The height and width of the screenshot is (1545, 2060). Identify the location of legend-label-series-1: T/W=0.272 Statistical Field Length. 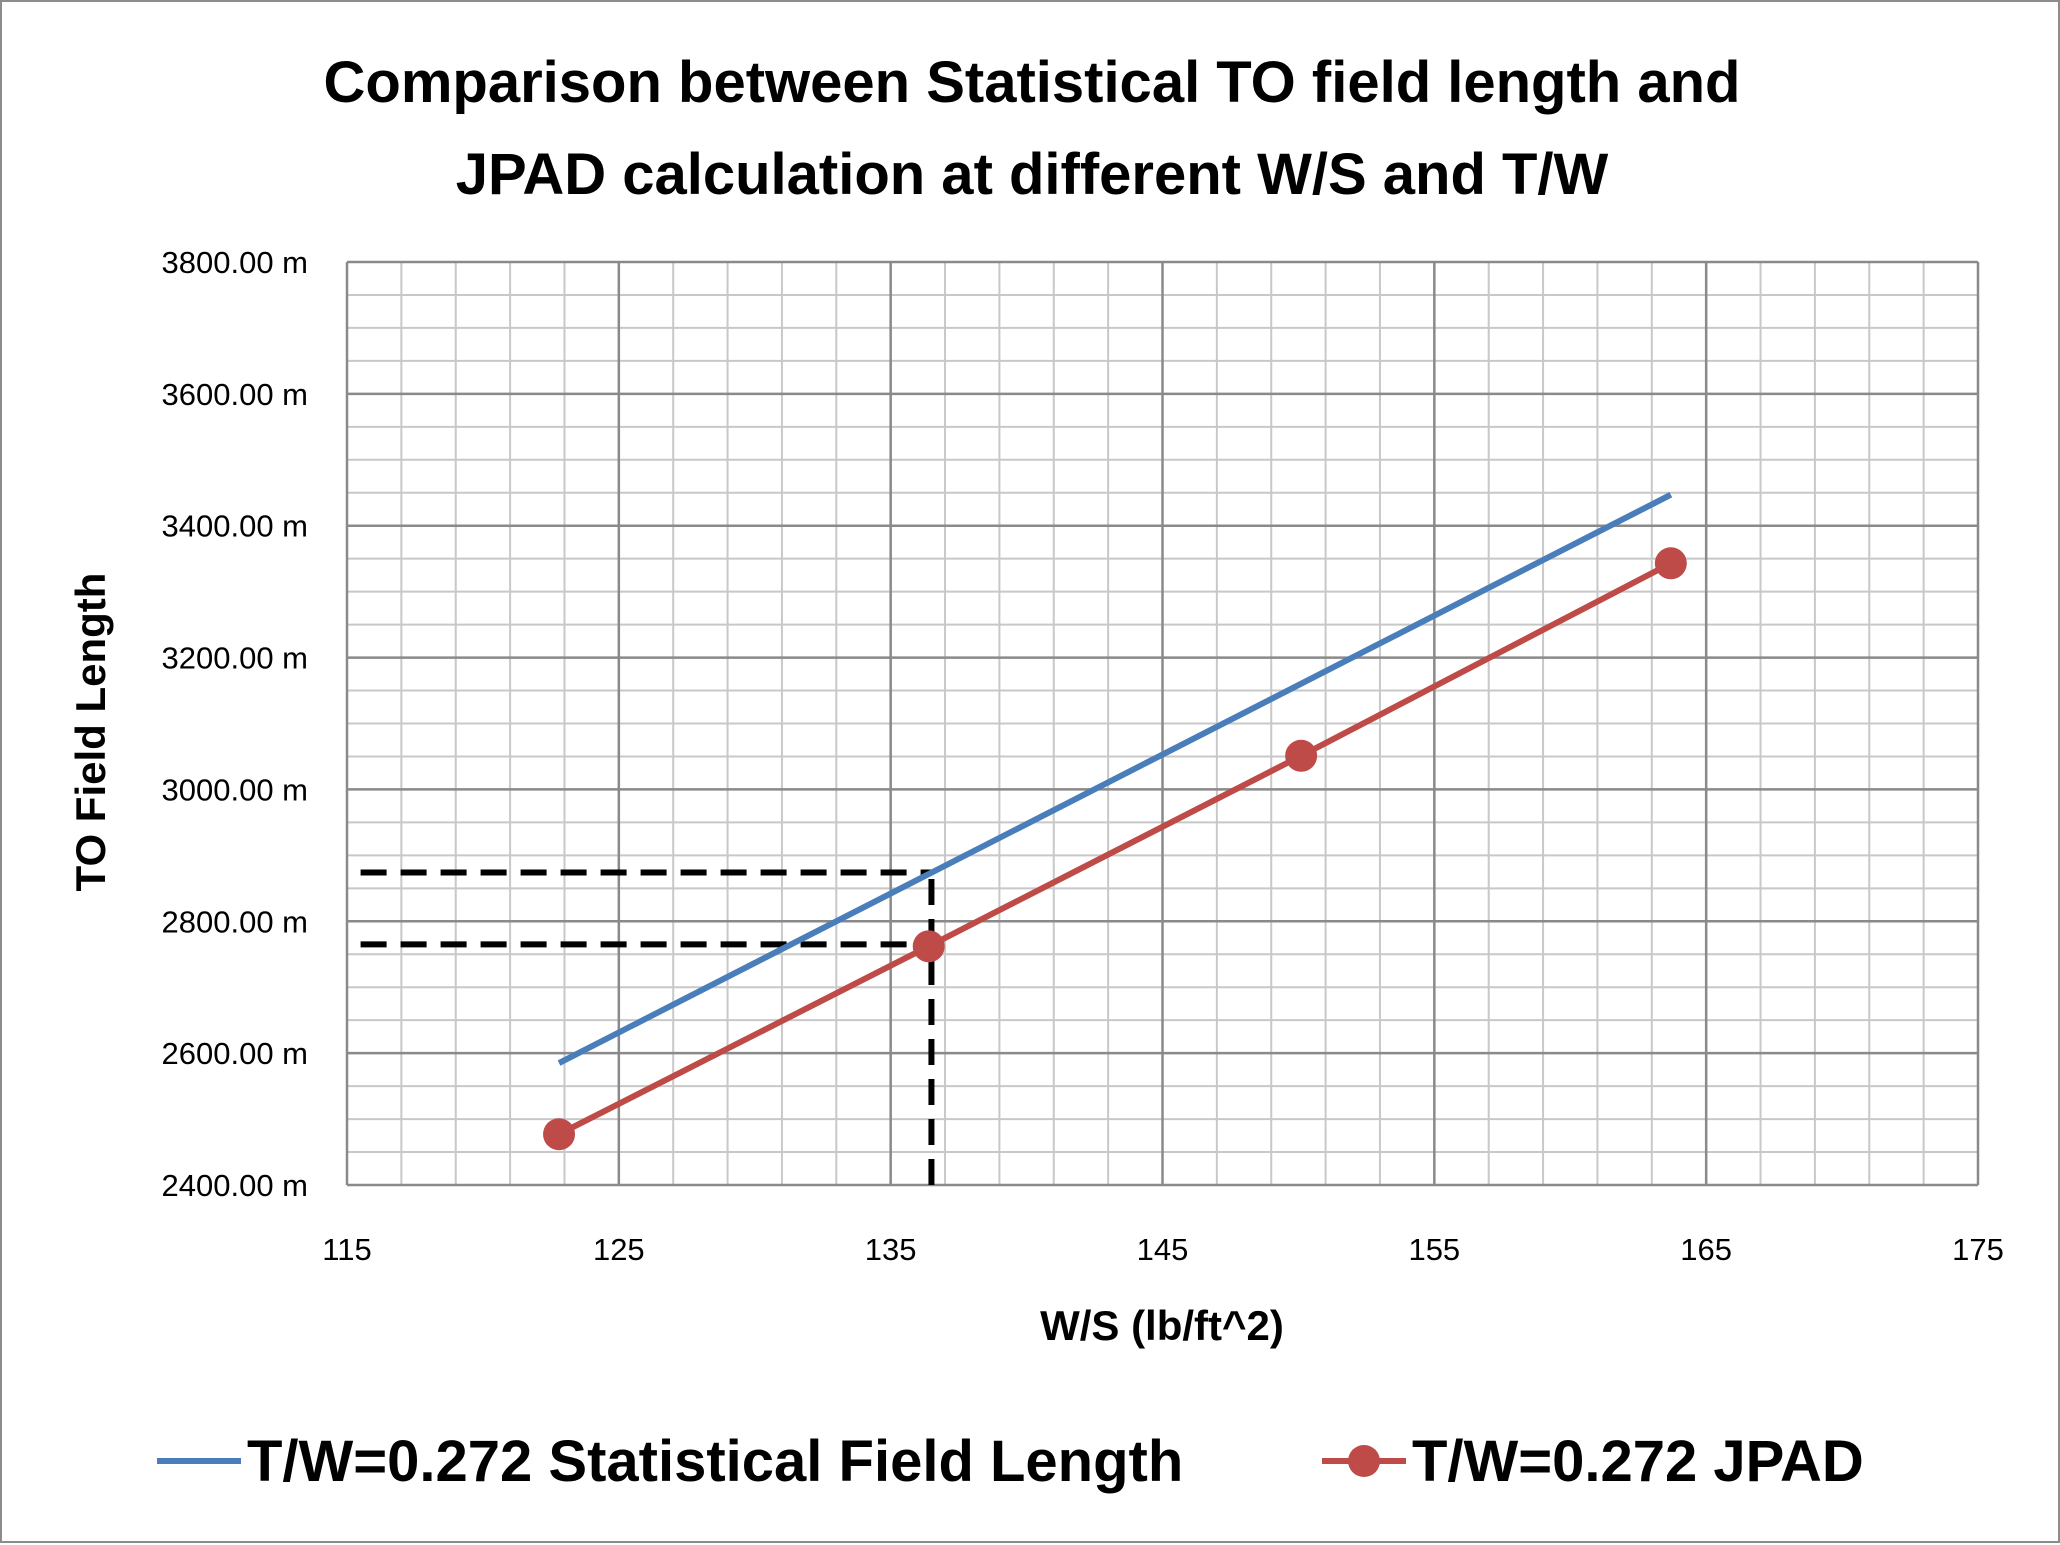
(715, 1461).